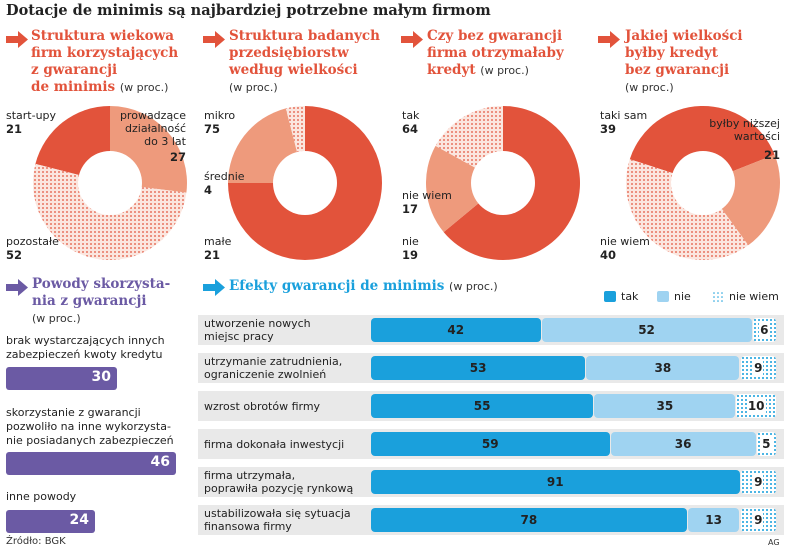 This screenshot has height=548, width=788. I want to click on effect-label: firma dokonała inwestycji, so click(274, 444).